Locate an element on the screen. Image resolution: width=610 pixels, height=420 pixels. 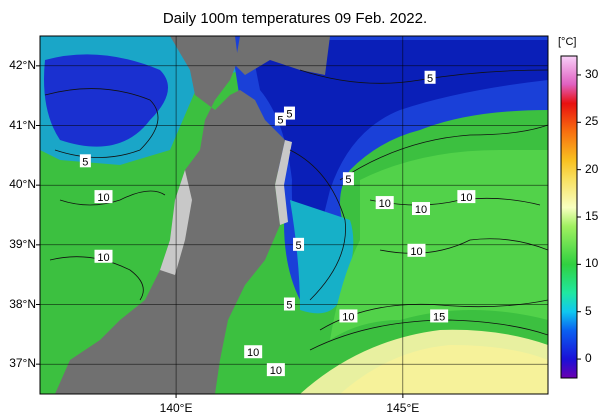
lat-label: 41°N is located at coordinates (22, 124).